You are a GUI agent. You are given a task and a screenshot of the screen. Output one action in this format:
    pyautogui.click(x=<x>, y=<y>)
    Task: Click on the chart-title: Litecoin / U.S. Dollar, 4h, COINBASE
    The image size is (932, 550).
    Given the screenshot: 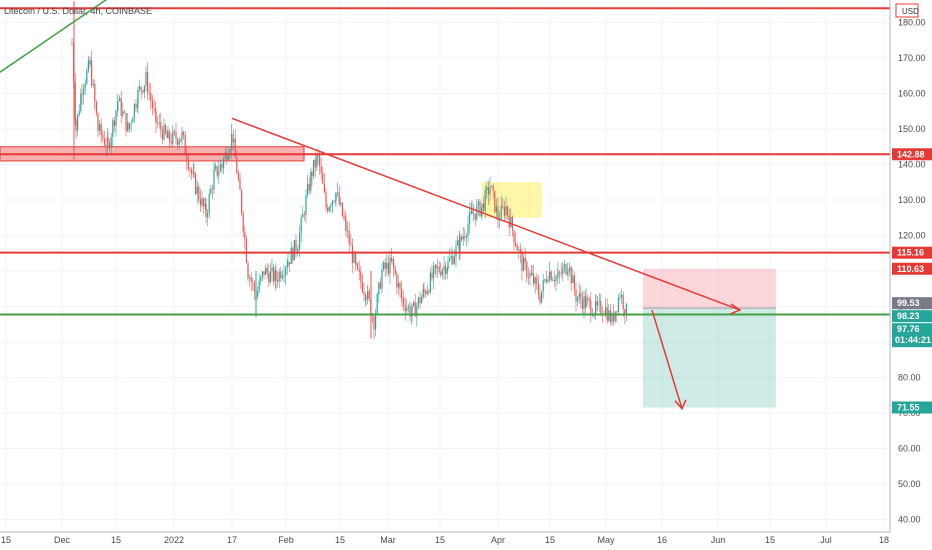 What is the action you would take?
    pyautogui.click(x=78, y=11)
    